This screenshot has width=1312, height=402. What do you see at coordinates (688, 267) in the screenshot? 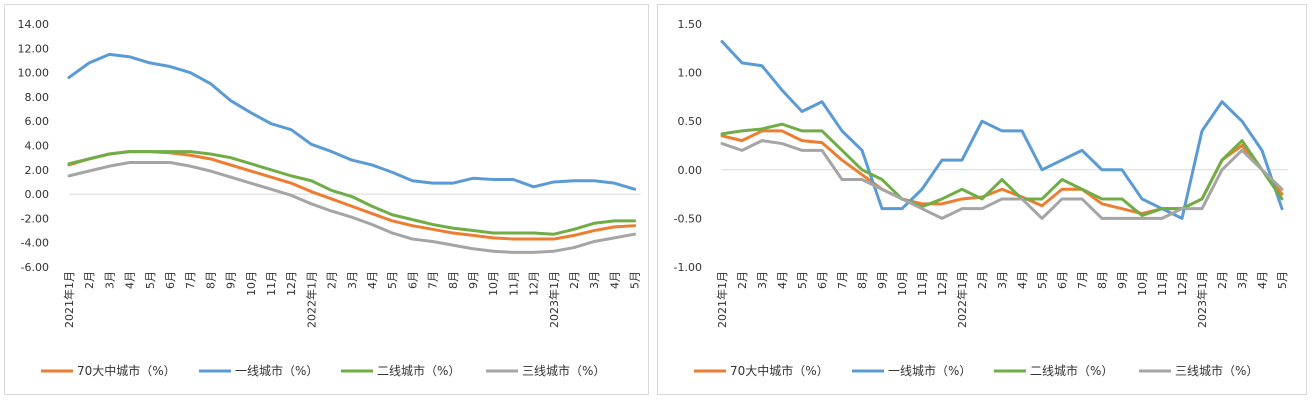
I see `y-tick-label: -1.00` at bounding box center [688, 267].